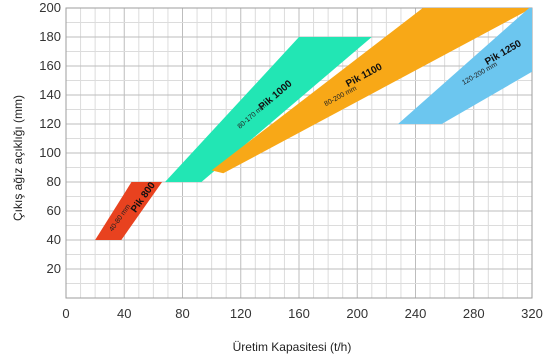 The width and height of the screenshot is (545, 361). I want to click on x-tick-labels: 0 40 80 120 160 200 240 280 320, so click(302, 313).